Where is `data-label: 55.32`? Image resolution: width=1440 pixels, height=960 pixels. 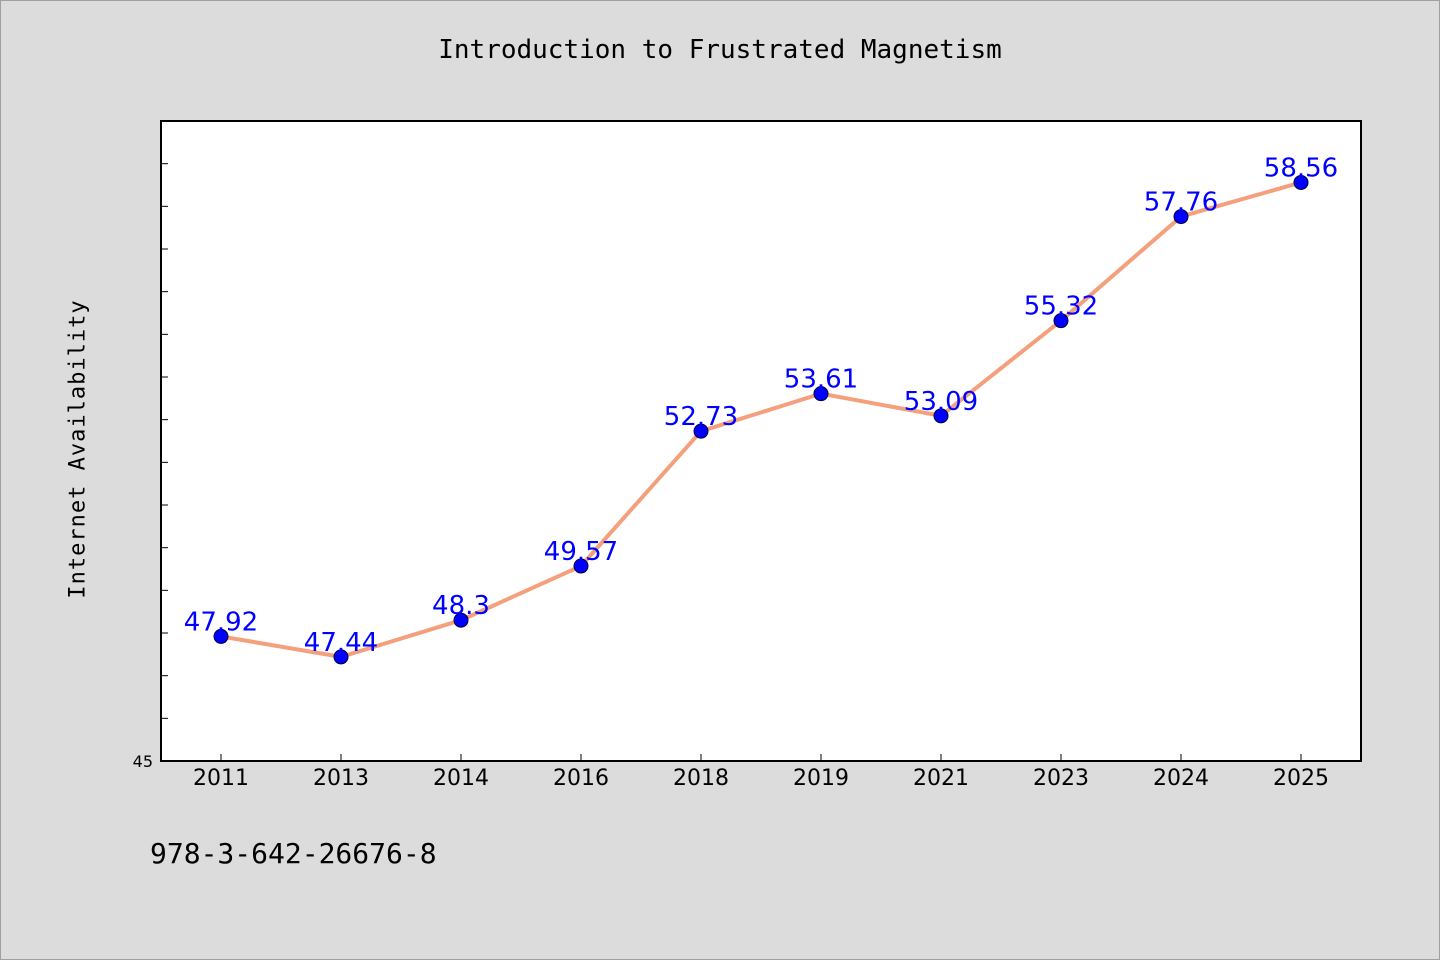
data-label: 55.32 is located at coordinates (1061, 307).